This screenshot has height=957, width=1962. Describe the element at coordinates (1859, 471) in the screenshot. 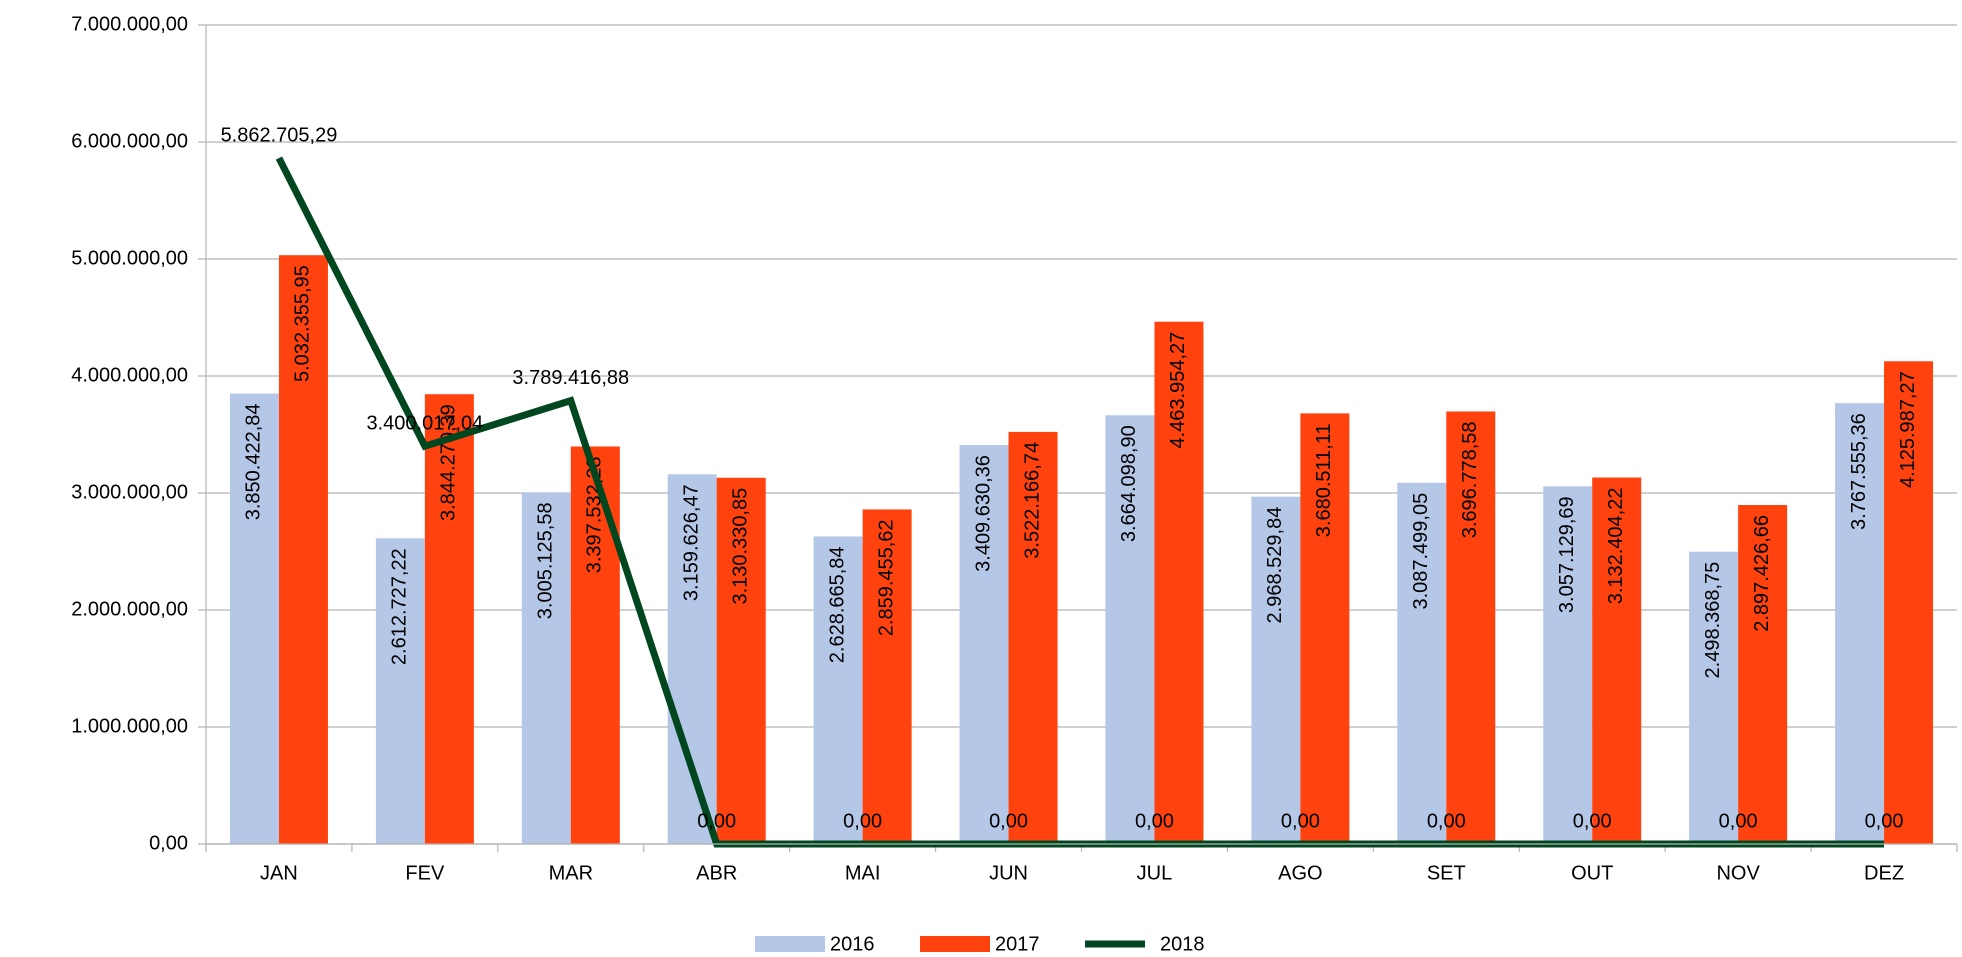

I see `data-label: 3.767.555,36` at that location.